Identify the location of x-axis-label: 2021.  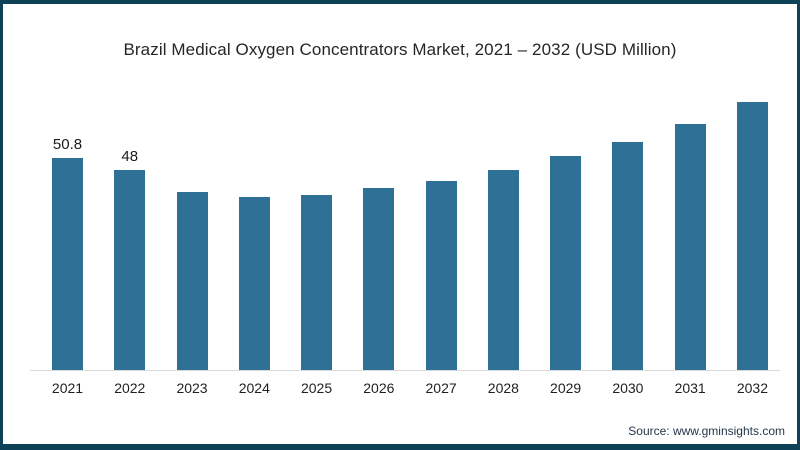
(67, 388).